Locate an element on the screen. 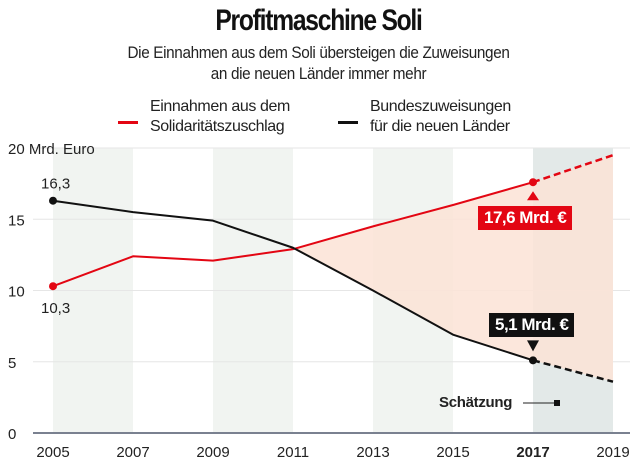 Image resolution: width=637 pixels, height=462 pixels. legend-swatch-black is located at coordinates (348, 122).